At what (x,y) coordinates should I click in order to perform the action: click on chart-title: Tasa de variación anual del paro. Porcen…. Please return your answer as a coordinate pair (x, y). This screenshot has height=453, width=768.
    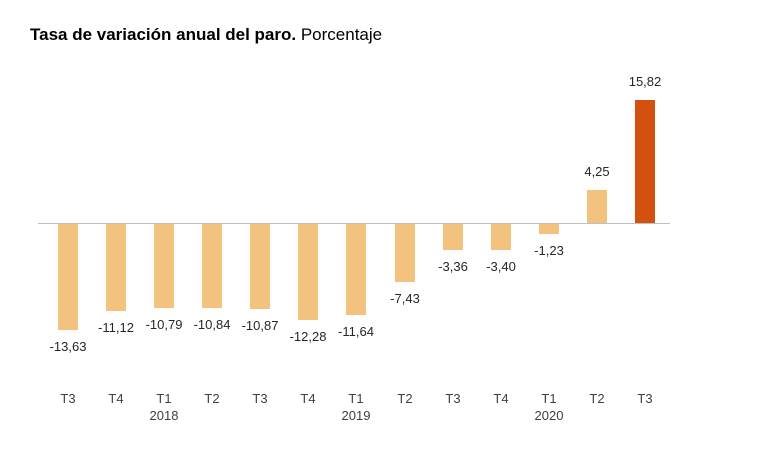
    Looking at the image, I should click on (206, 35).